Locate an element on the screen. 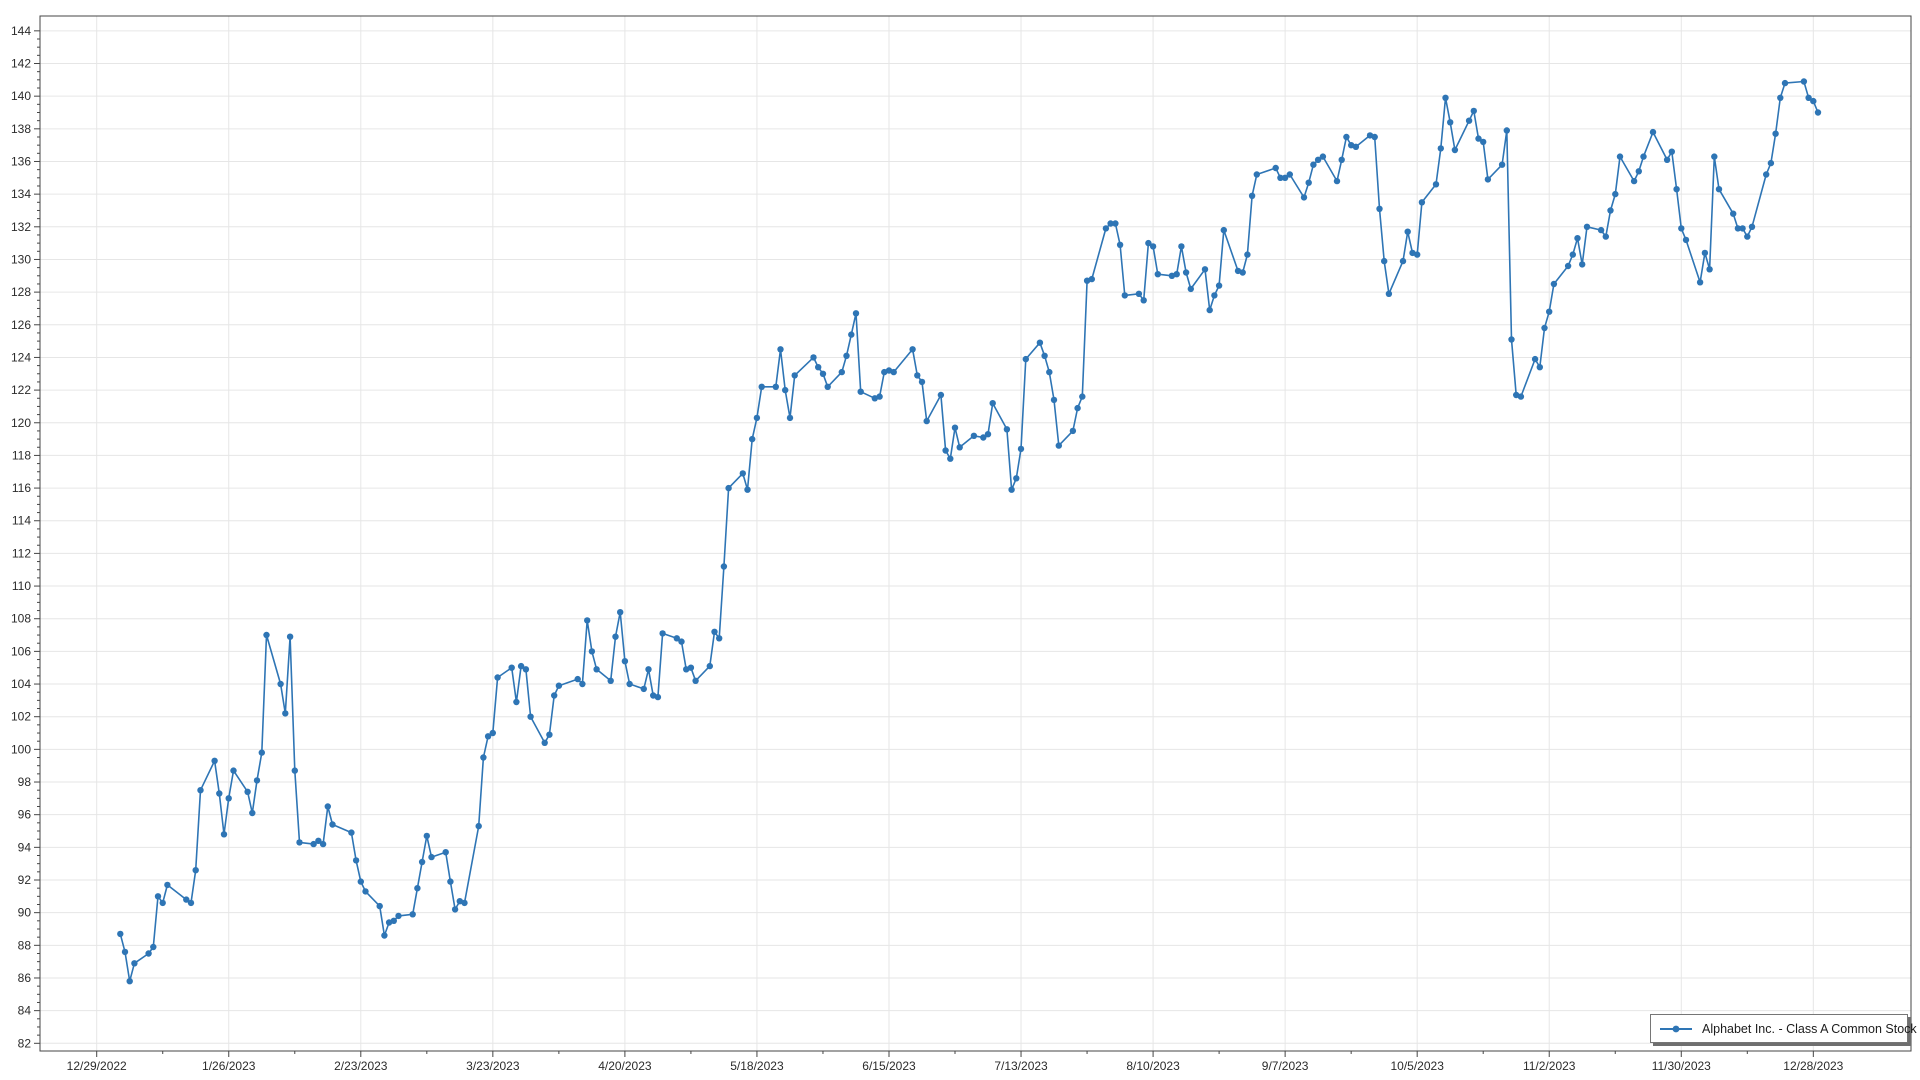 This screenshot has width=1920, height=1080. y-tick-label: 124 is located at coordinates (21, 357).